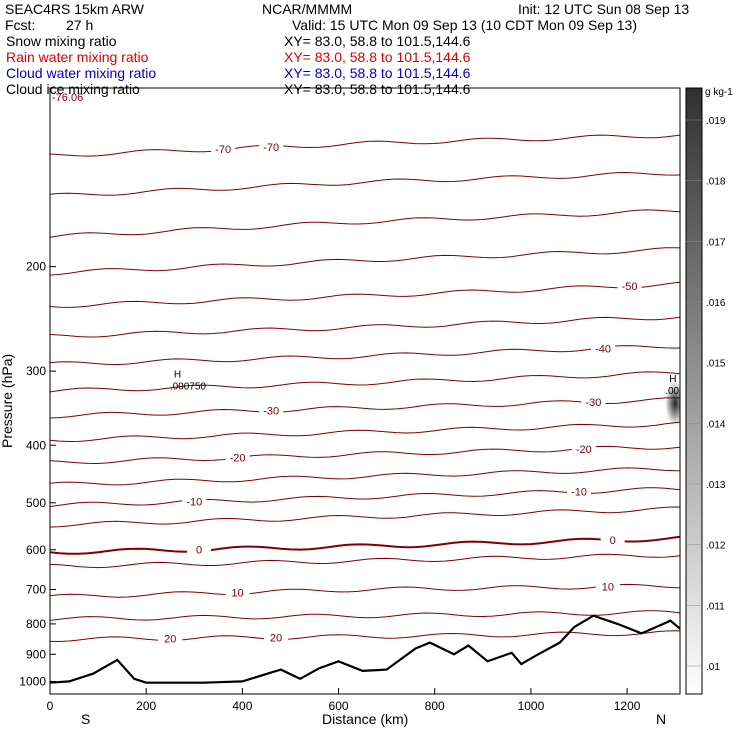 The height and width of the screenshot is (740, 740). I want to click on terrain-profile, so click(365, 649).